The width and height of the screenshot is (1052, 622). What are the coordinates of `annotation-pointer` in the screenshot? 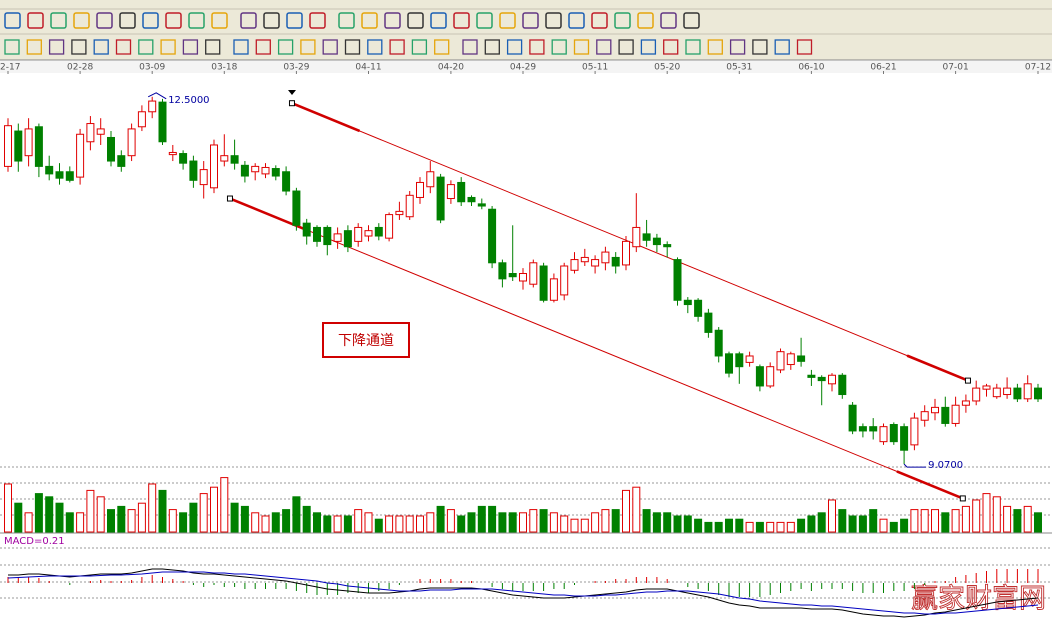 It's located at (157, 96).